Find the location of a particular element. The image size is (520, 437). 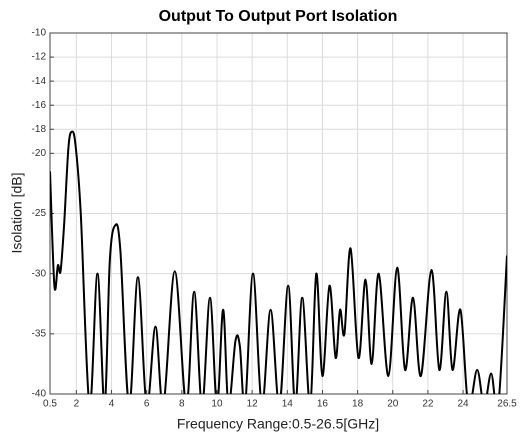

x-tick-label: 20 is located at coordinates (393, 404).